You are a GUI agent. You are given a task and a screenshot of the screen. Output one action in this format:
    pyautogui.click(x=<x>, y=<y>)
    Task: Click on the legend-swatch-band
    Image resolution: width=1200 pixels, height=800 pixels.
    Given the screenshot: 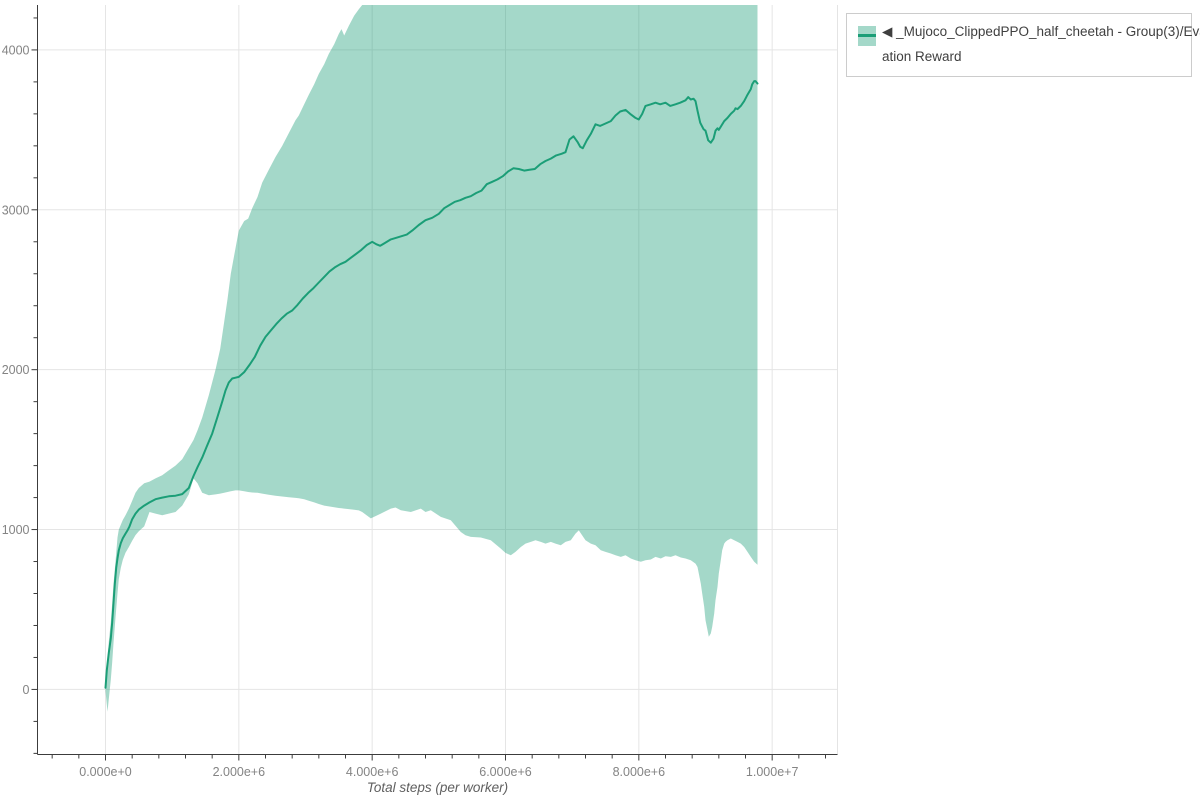 What is the action you would take?
    pyautogui.click(x=867, y=36)
    